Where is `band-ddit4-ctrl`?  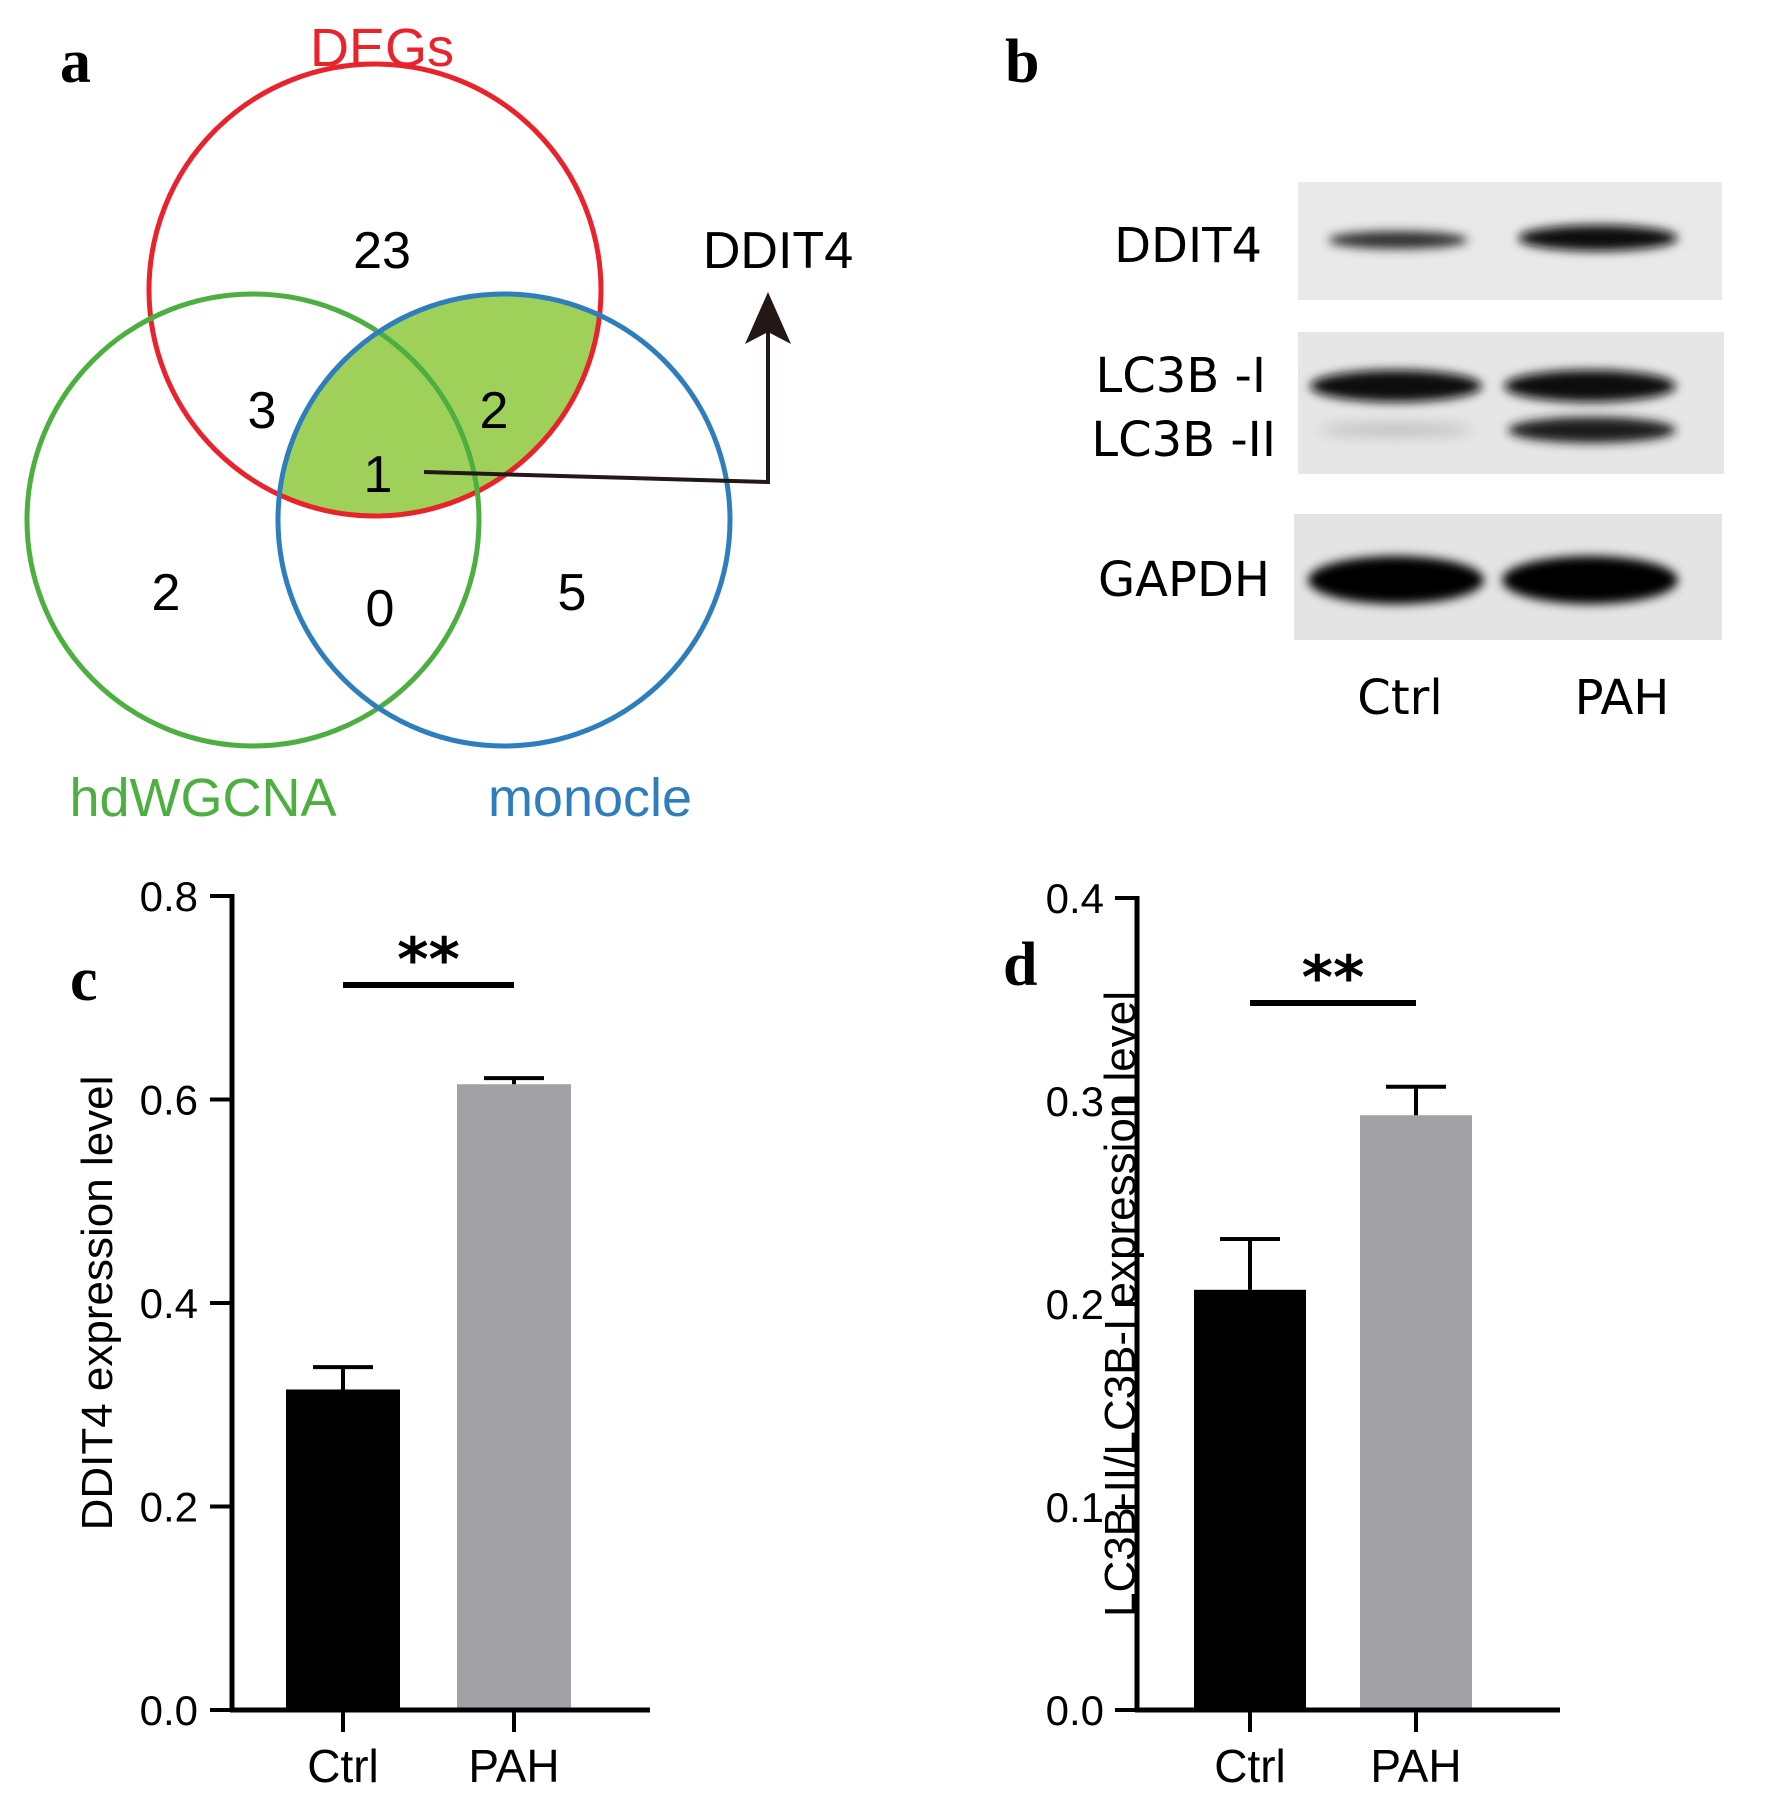
band-ddit4-ctrl is located at coordinates (1398, 240).